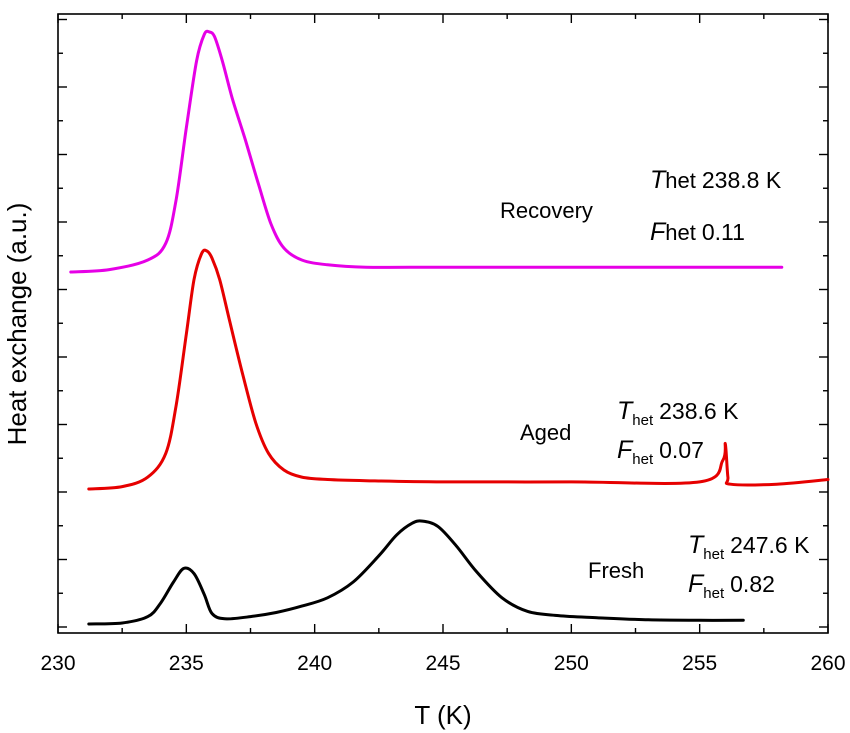 The image size is (850, 733). Describe the element at coordinates (416, 572) in the screenshot. I see `series-line-fresh` at that location.